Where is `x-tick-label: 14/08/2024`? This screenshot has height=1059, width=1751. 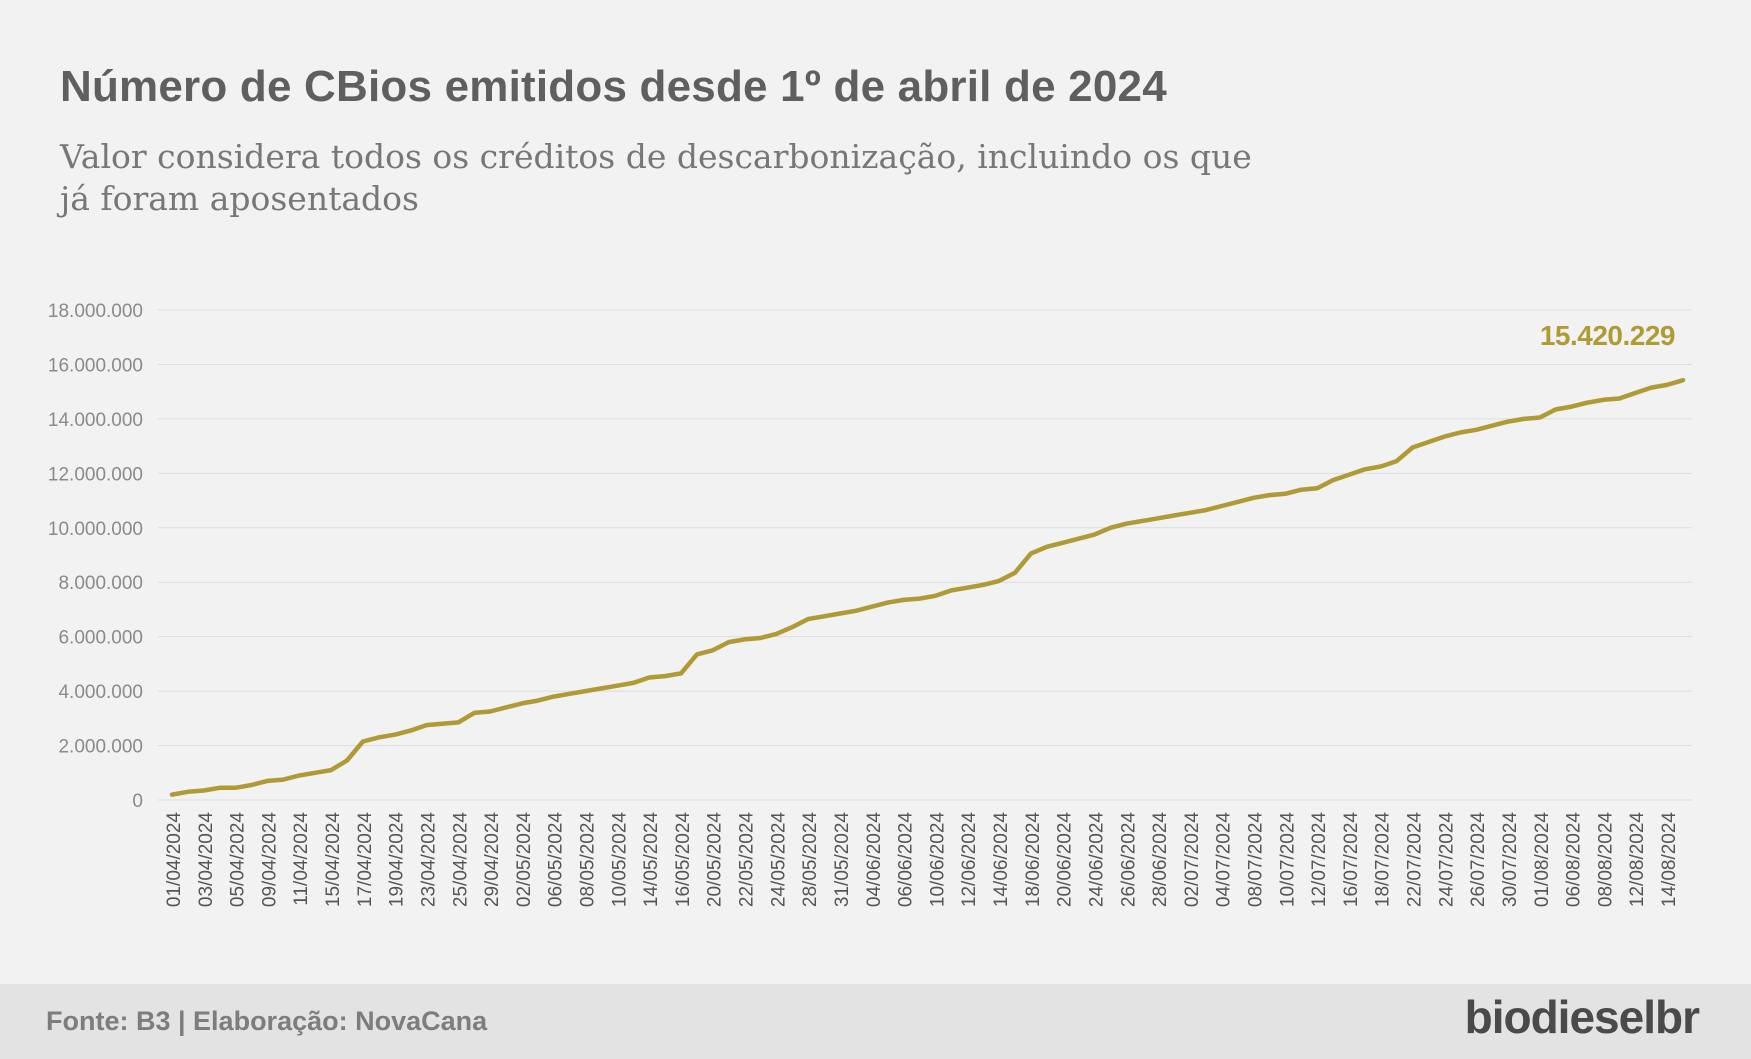 x-tick-label: 14/08/2024 is located at coordinates (1669, 860).